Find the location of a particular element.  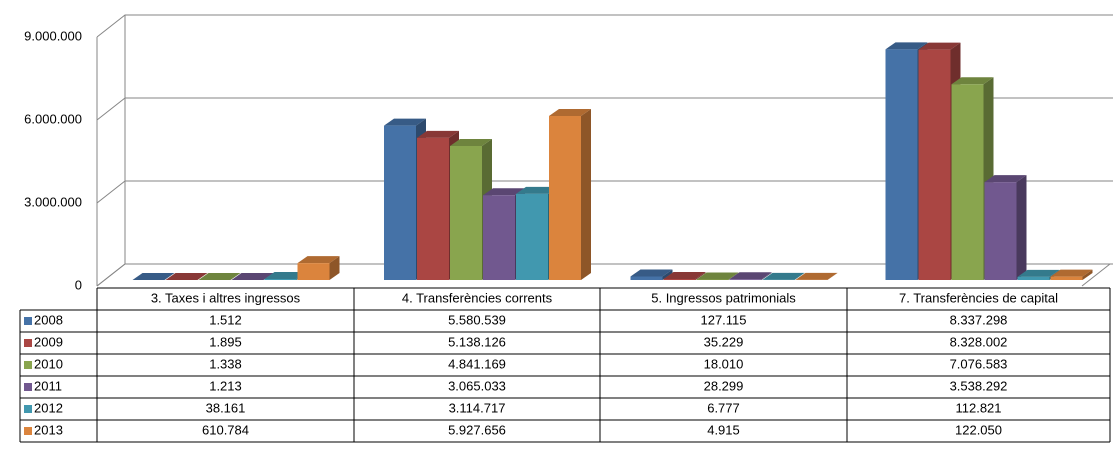

value-label: 112.821 is located at coordinates (978, 407).